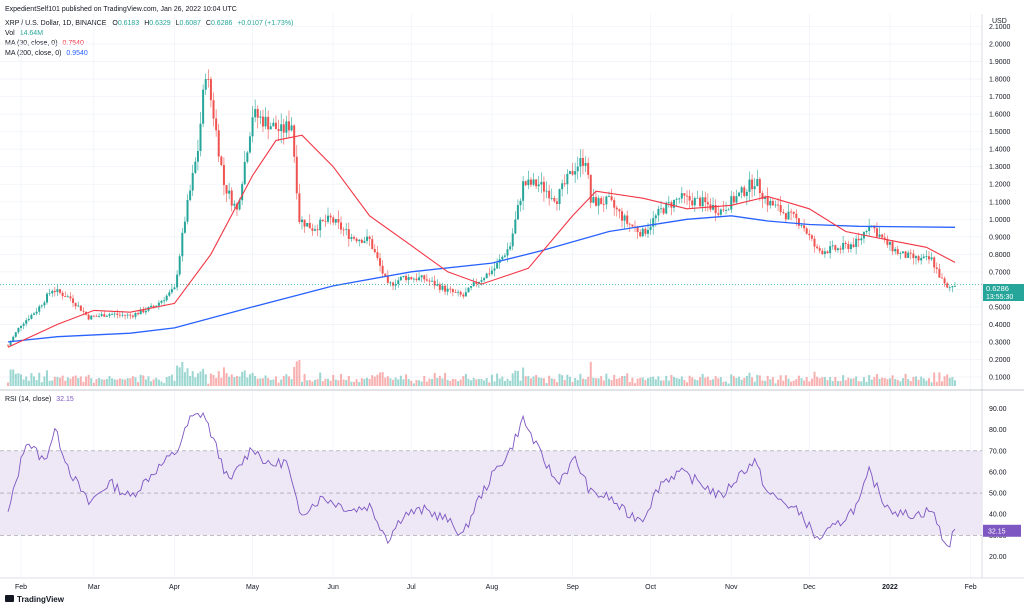 Image resolution: width=1024 pixels, height=609 pixels. What do you see at coordinates (572, 587) in the screenshot?
I see `time-tick-label: Sep` at bounding box center [572, 587].